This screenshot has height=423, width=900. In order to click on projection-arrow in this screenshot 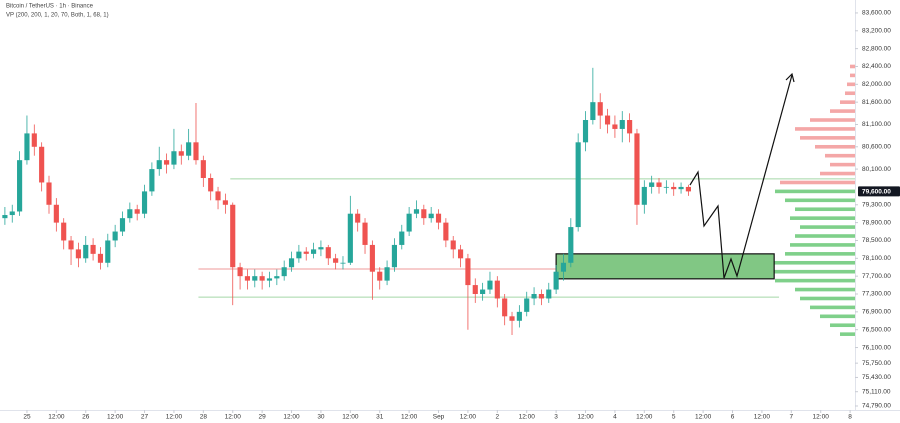, I will do `click(741, 176)`.